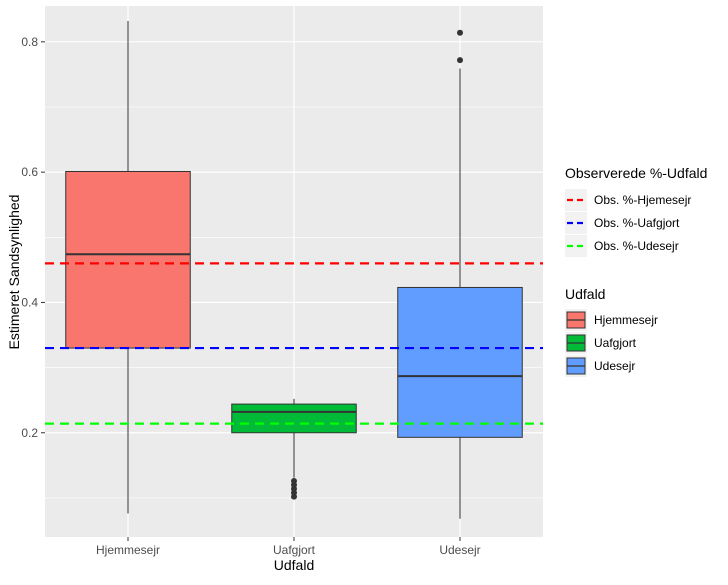  What do you see at coordinates (637, 223) in the screenshot?
I see `legend-label: Obs. %-Uafgjort` at bounding box center [637, 223].